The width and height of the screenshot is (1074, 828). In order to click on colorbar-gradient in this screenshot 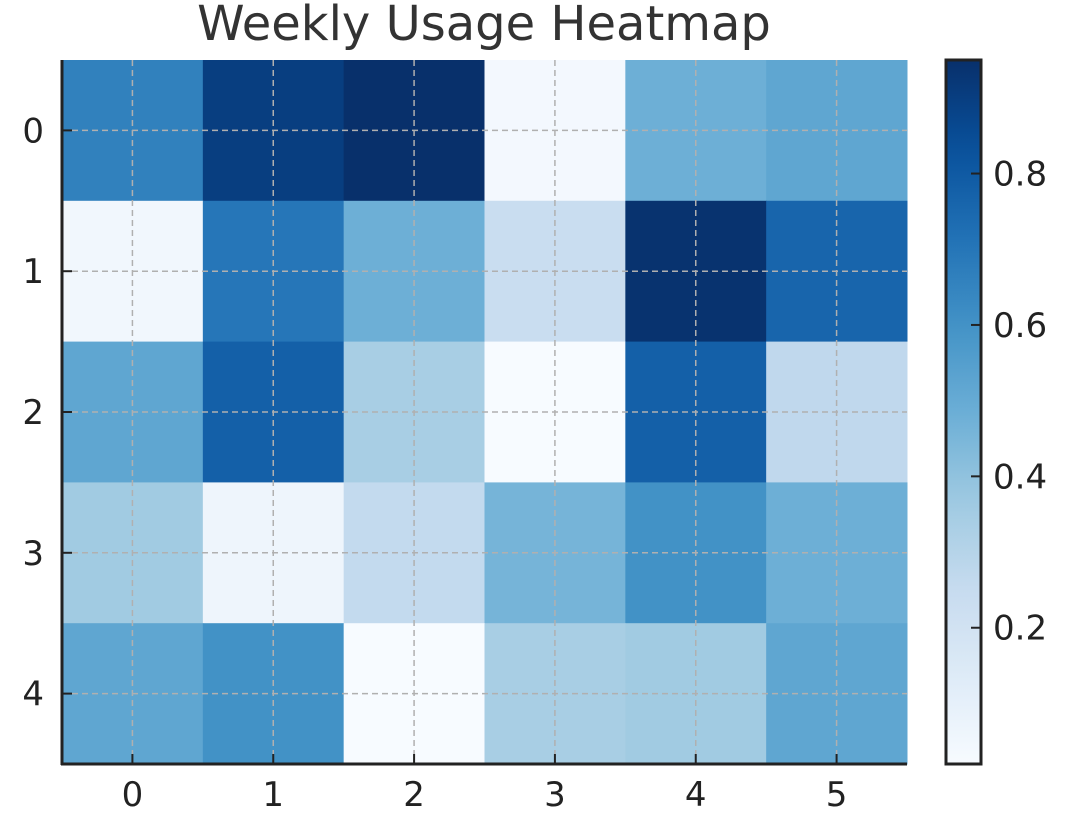, I will do `click(963, 412)`.